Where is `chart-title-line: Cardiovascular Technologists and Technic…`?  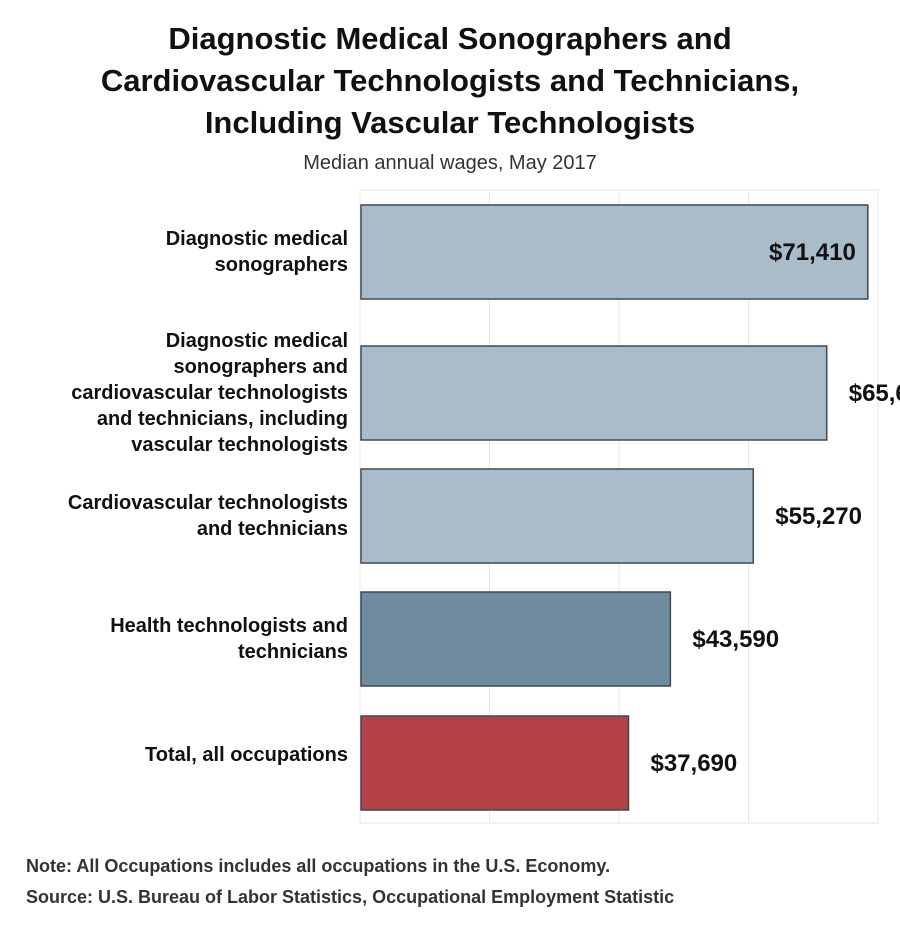 chart-title-line: Cardiovascular Technologists and Technic… is located at coordinates (450, 80).